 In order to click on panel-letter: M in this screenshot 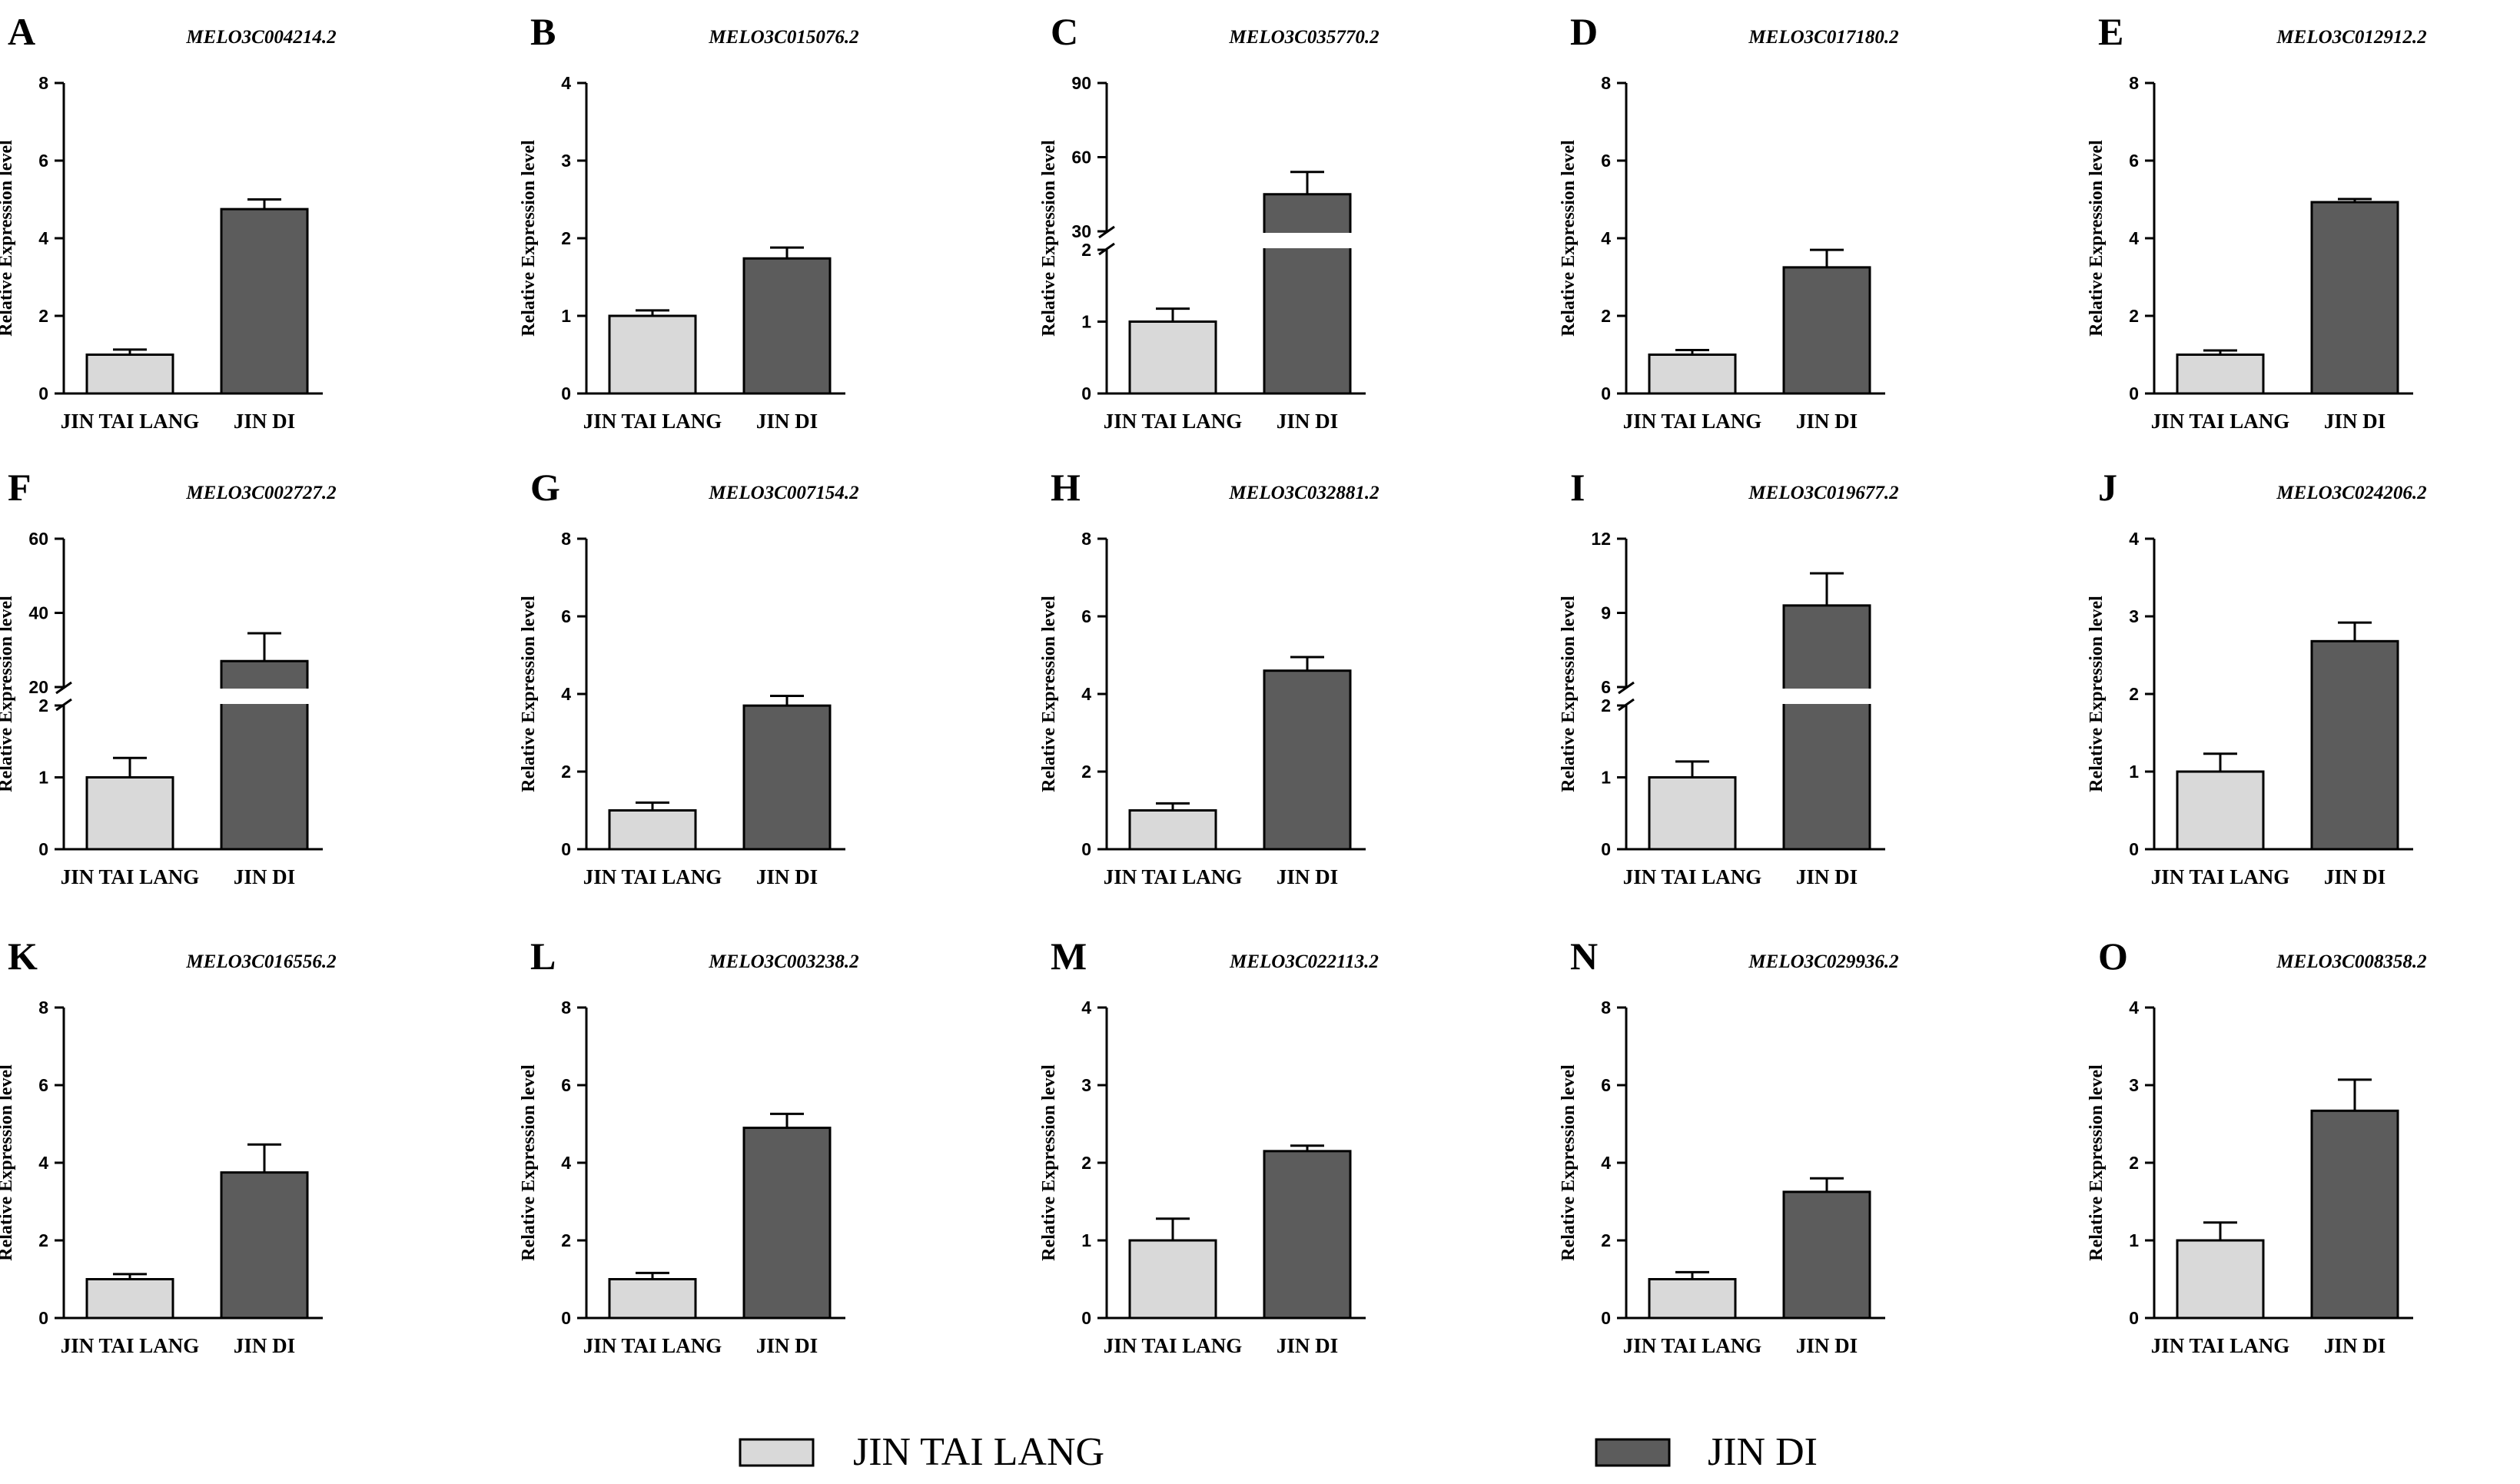, I will do `click(1069, 956)`.